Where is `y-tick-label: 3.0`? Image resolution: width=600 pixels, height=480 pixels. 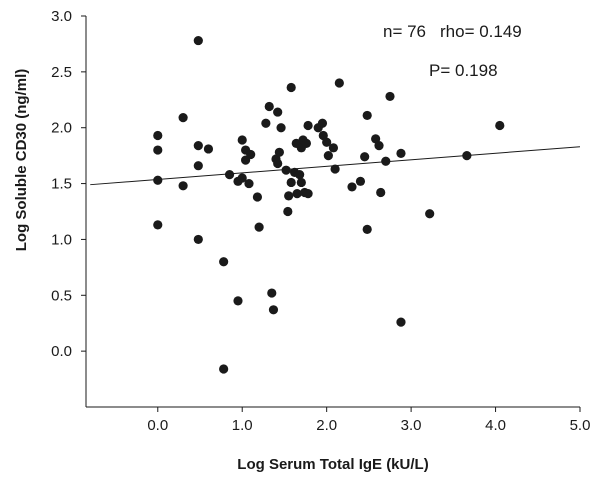
y-tick-label: 3.0 is located at coordinates (61, 16).